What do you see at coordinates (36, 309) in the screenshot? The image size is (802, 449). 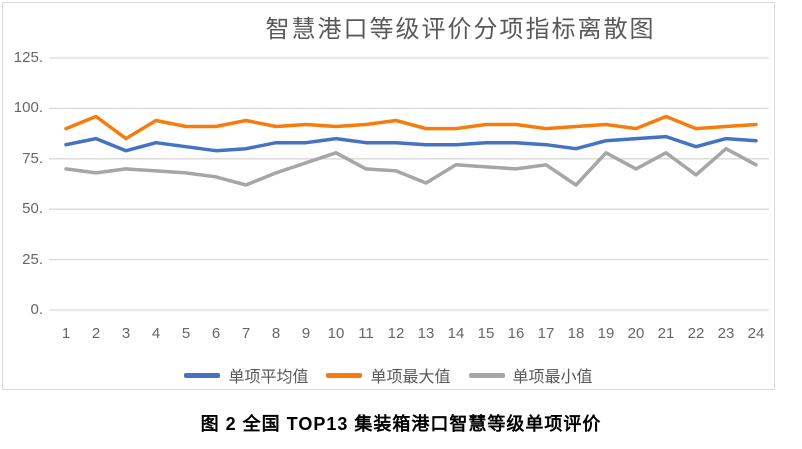 I see `y-axis-tick-label: 0.` at bounding box center [36, 309].